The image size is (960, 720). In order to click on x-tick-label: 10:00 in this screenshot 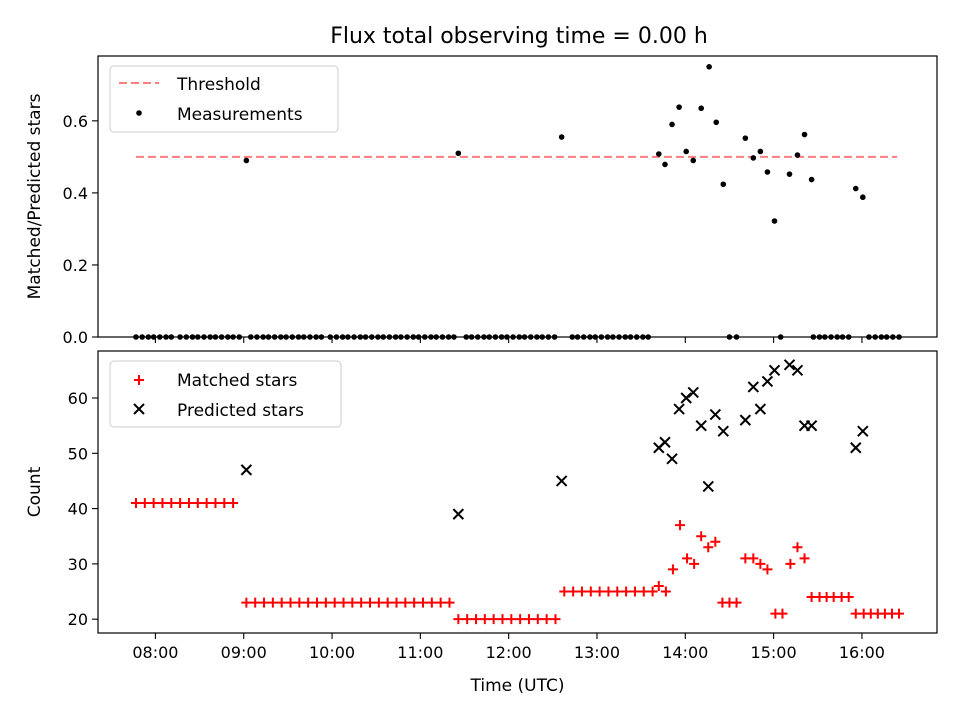, I will do `click(332, 652)`.